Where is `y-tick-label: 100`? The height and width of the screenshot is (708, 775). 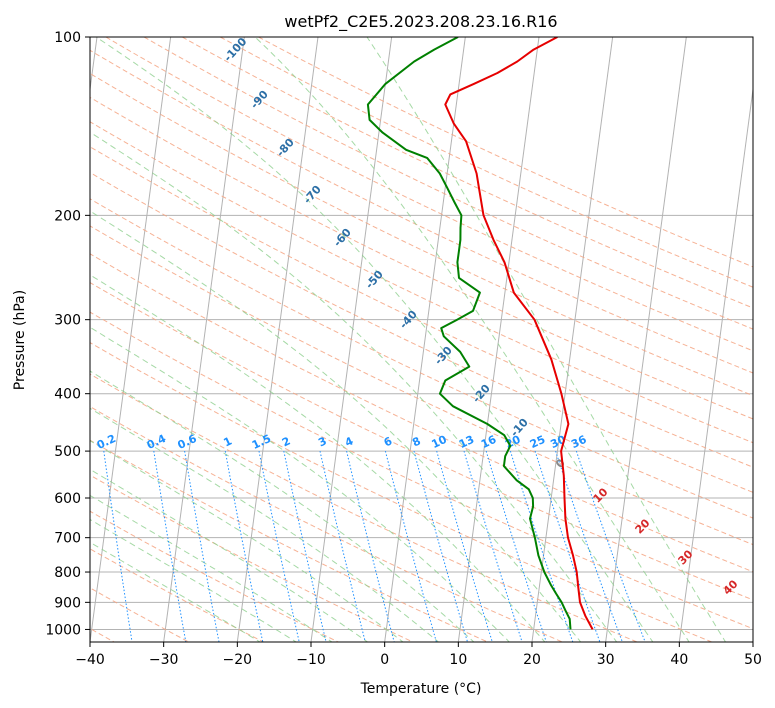 y-tick-label: 100 is located at coordinates (67, 38).